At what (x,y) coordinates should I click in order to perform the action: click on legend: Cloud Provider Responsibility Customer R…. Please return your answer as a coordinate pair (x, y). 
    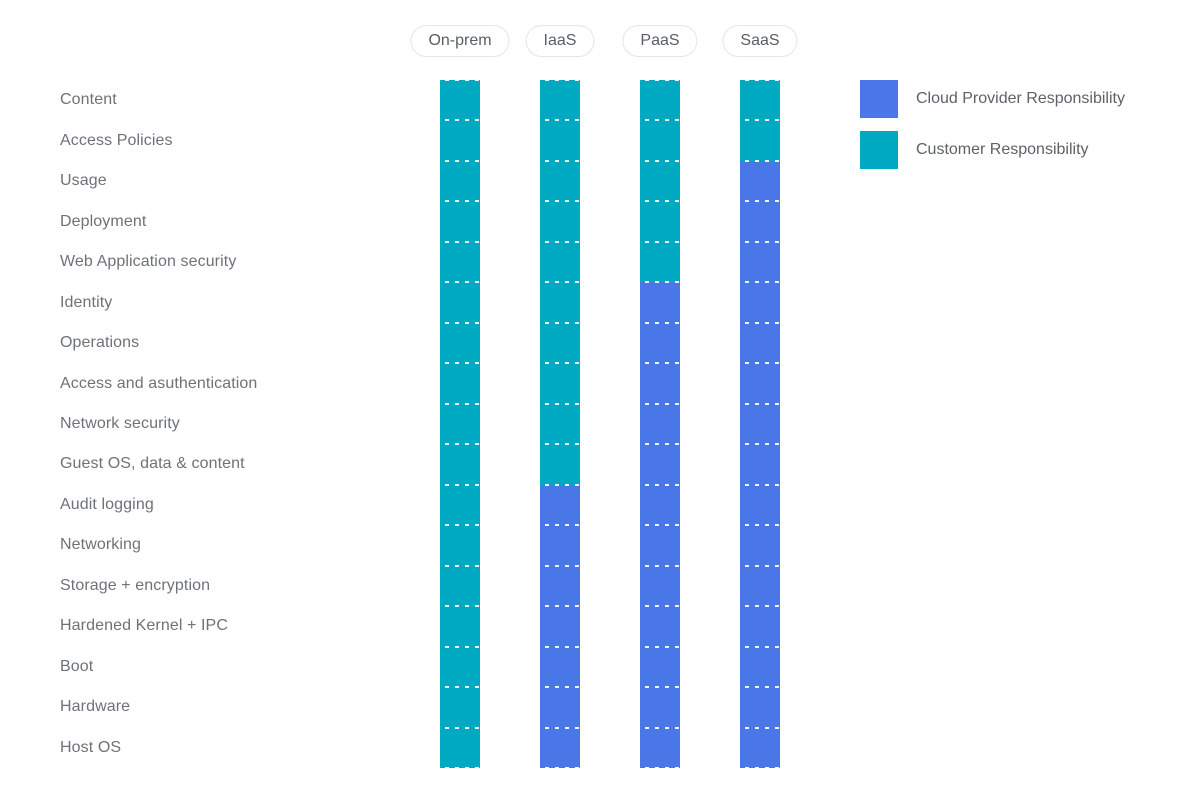
    Looking at the image, I should click on (992, 131).